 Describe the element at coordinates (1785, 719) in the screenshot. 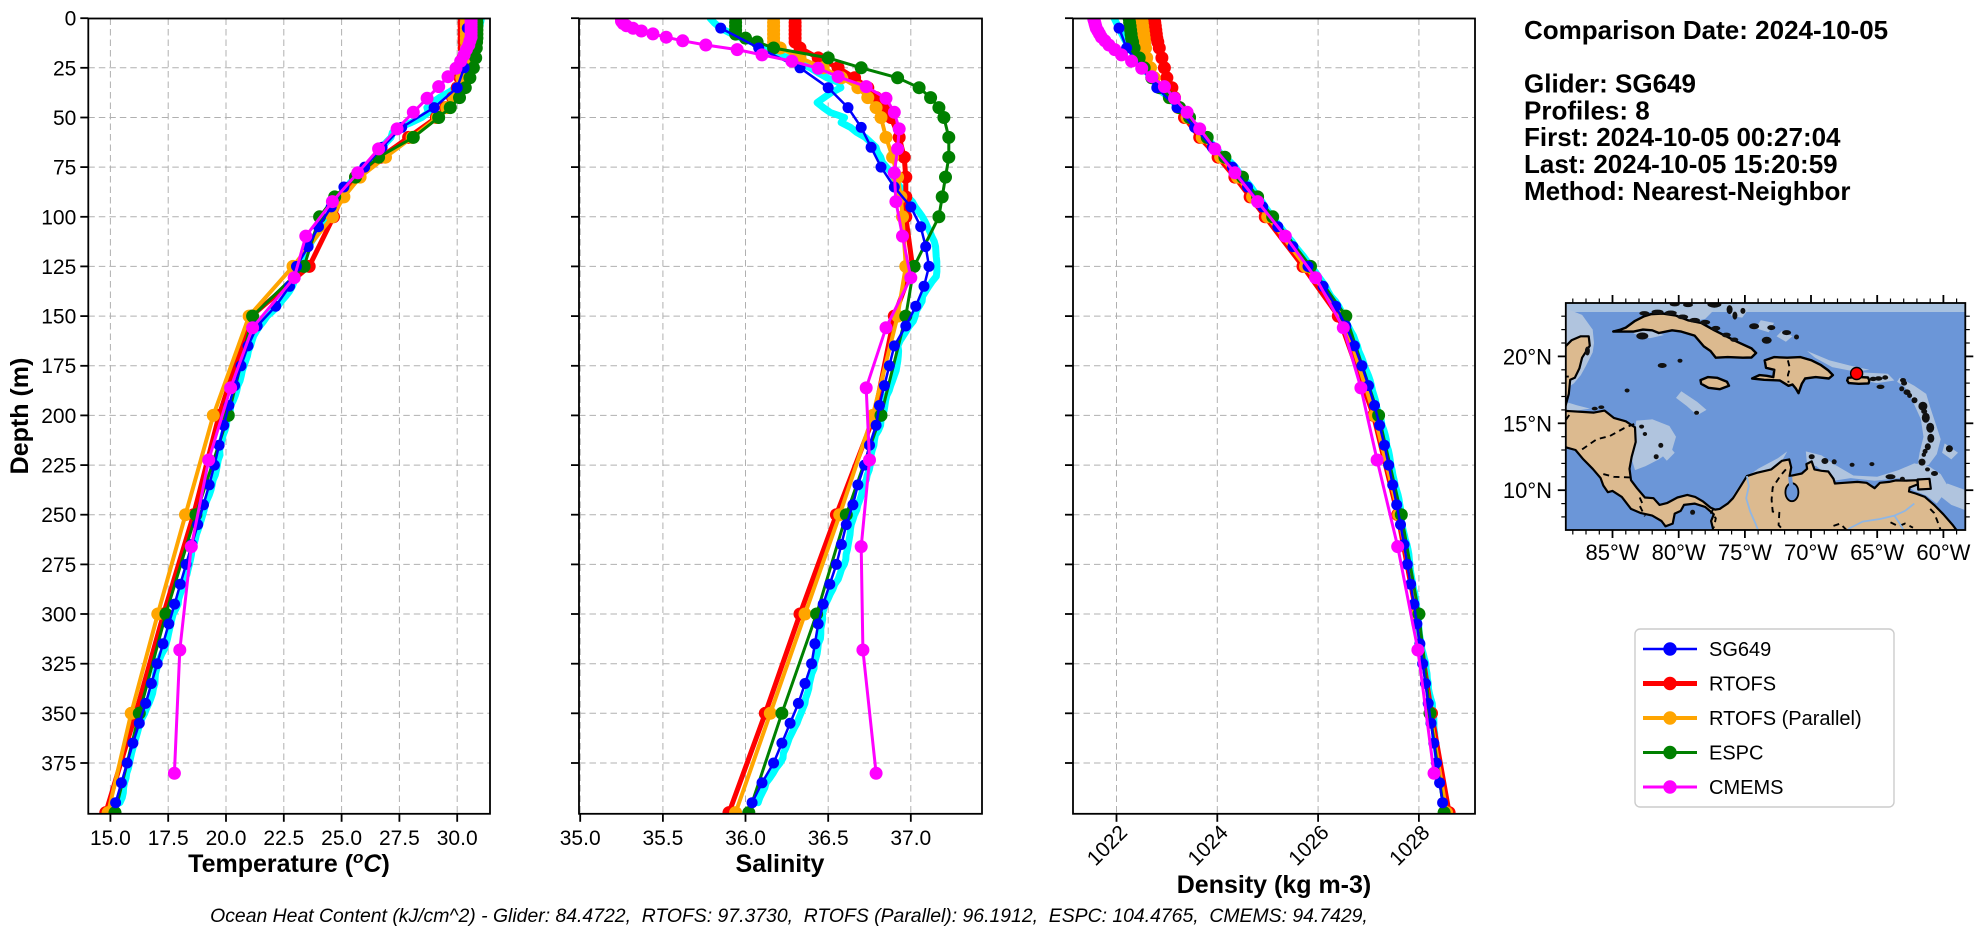

I see `svg-text: RTOFS (Parallel)` at that location.